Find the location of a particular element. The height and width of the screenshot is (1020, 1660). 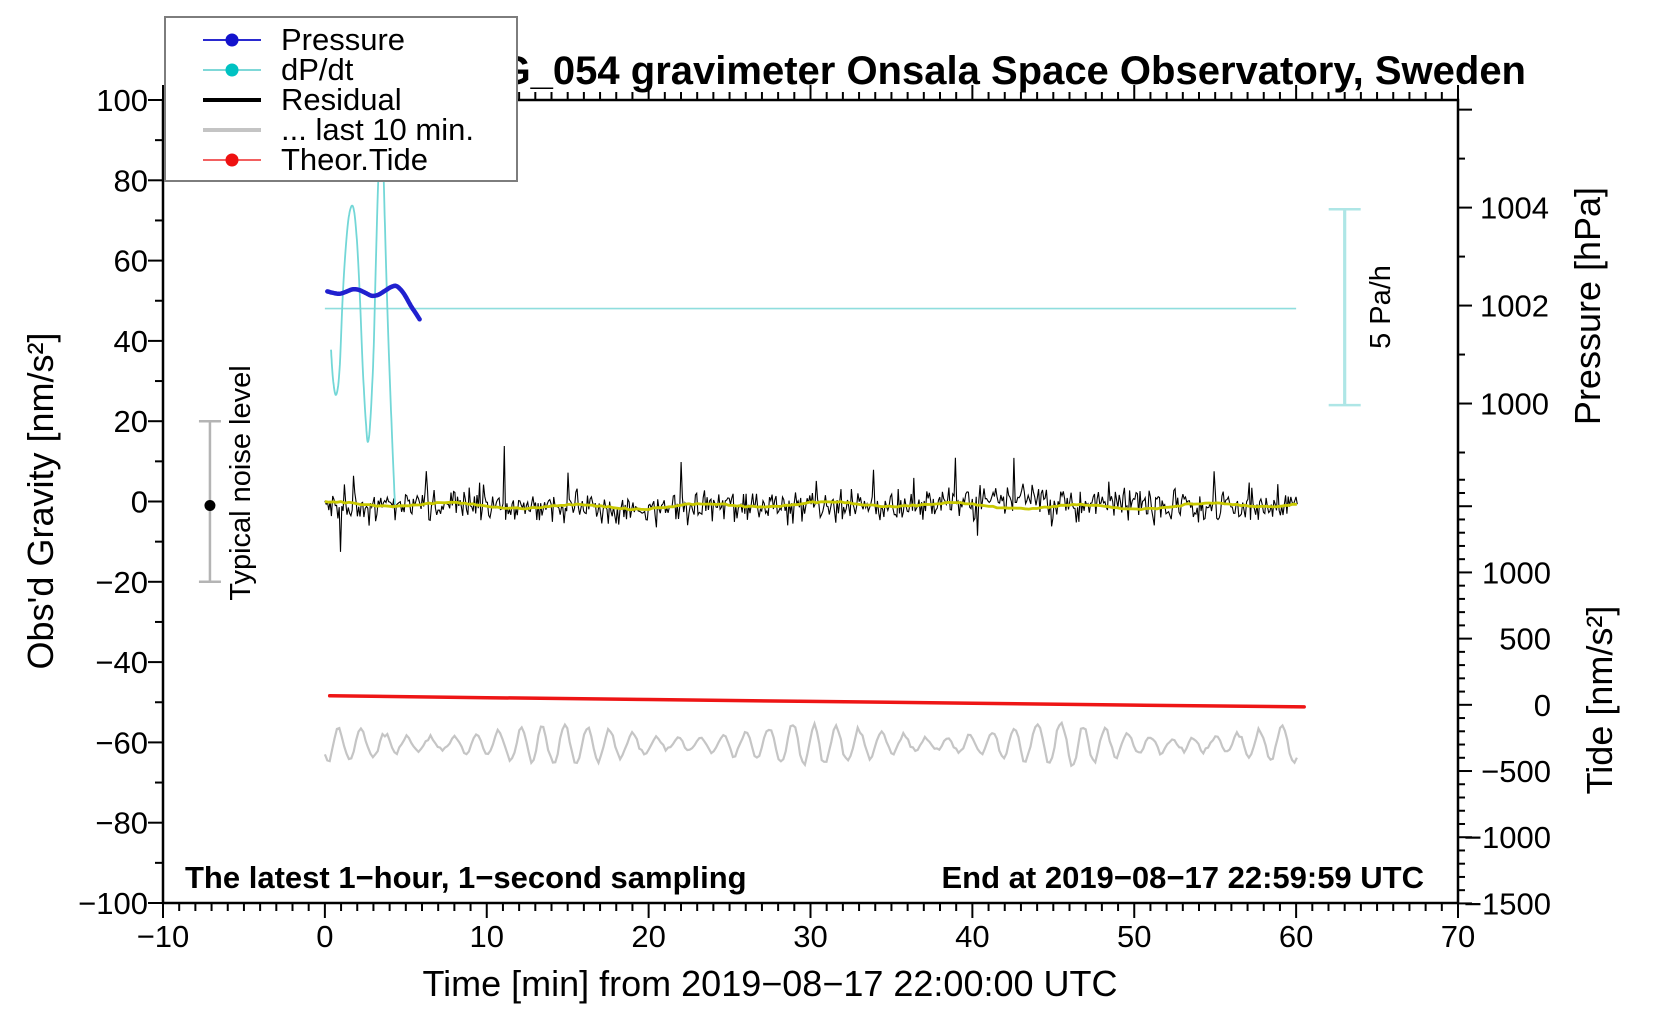

dpdt-trace is located at coordinates (363, 315).